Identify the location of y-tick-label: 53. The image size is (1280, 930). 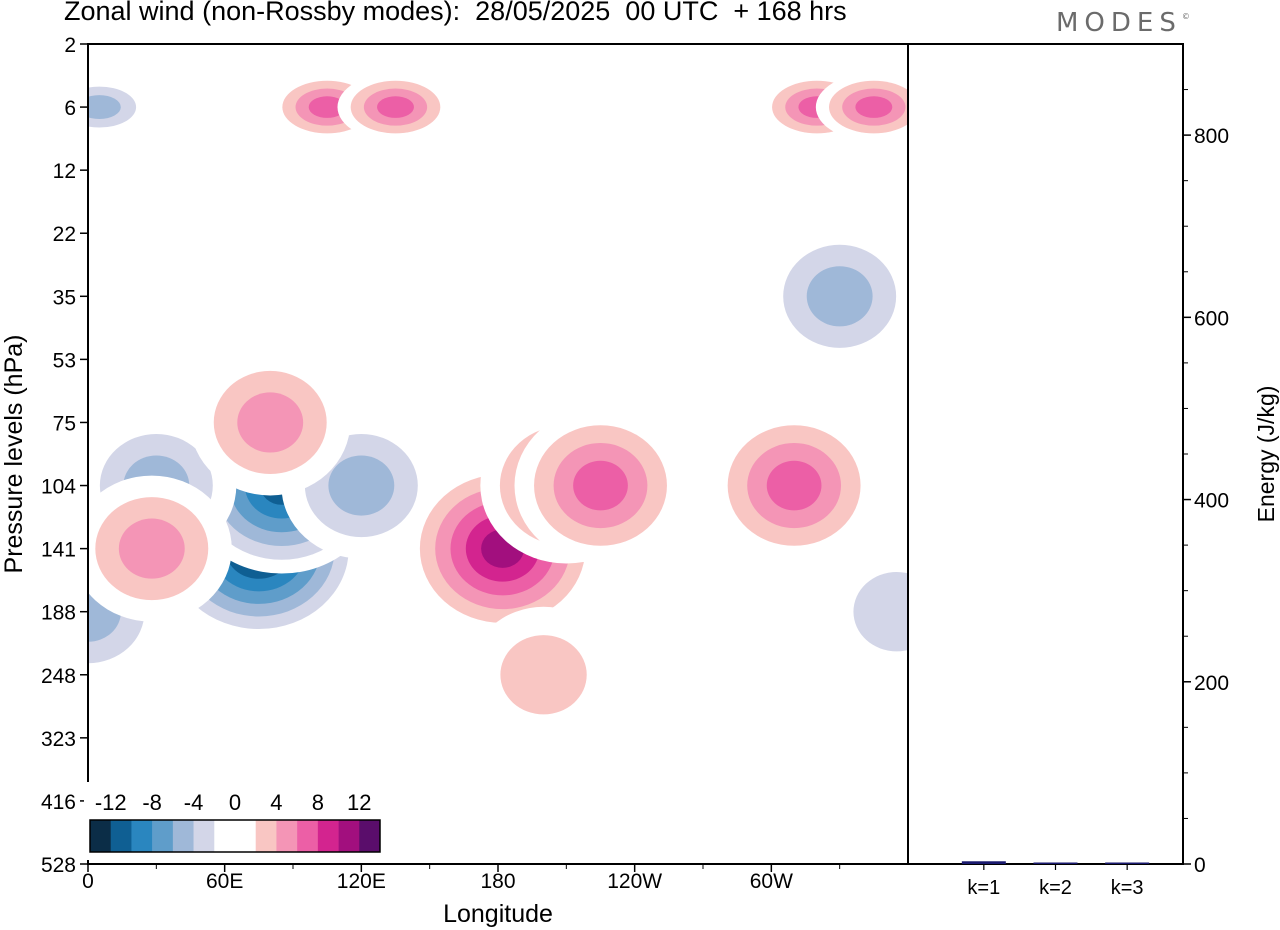
(64, 360).